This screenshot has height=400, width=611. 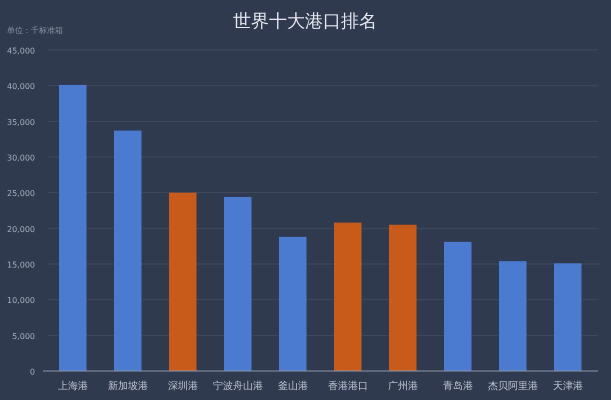 I want to click on x-tick-label: 天津港, so click(x=567, y=386).